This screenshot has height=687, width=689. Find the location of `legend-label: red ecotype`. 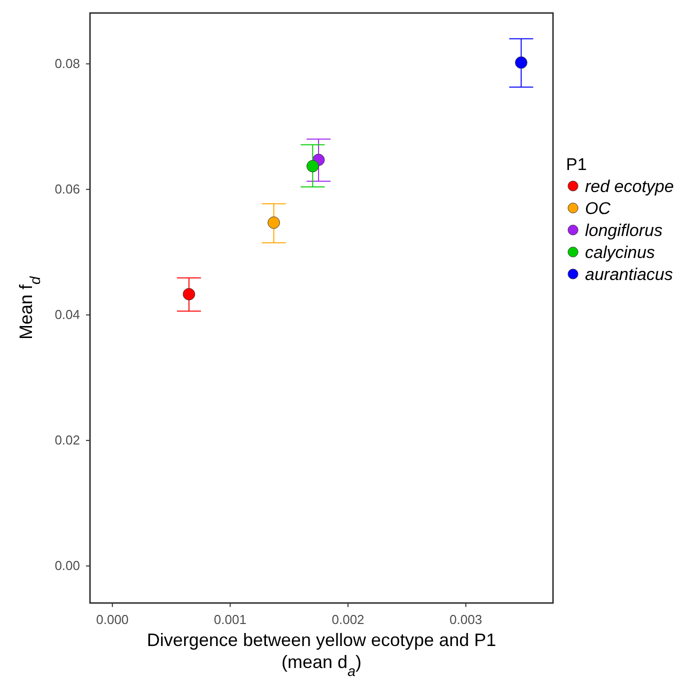

legend-label: red ecotype is located at coordinates (629, 186).